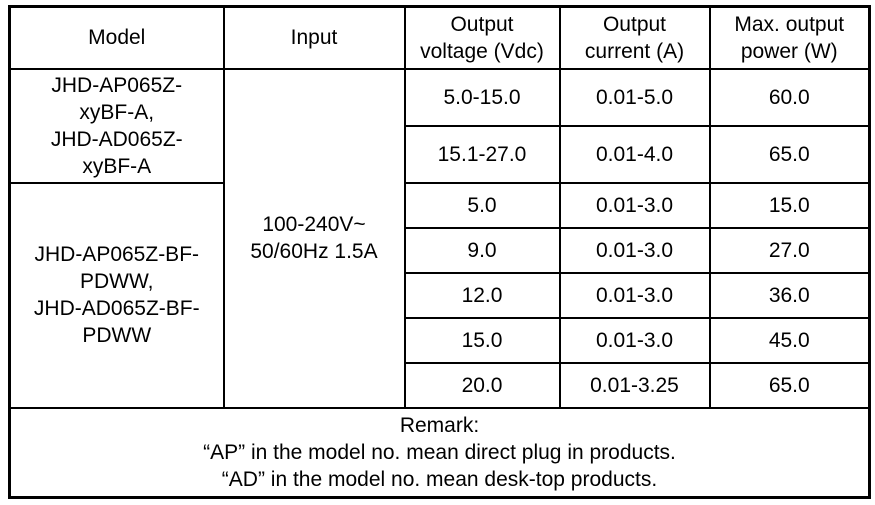  I want to click on model-line: xyBF-A, so click(117, 166).